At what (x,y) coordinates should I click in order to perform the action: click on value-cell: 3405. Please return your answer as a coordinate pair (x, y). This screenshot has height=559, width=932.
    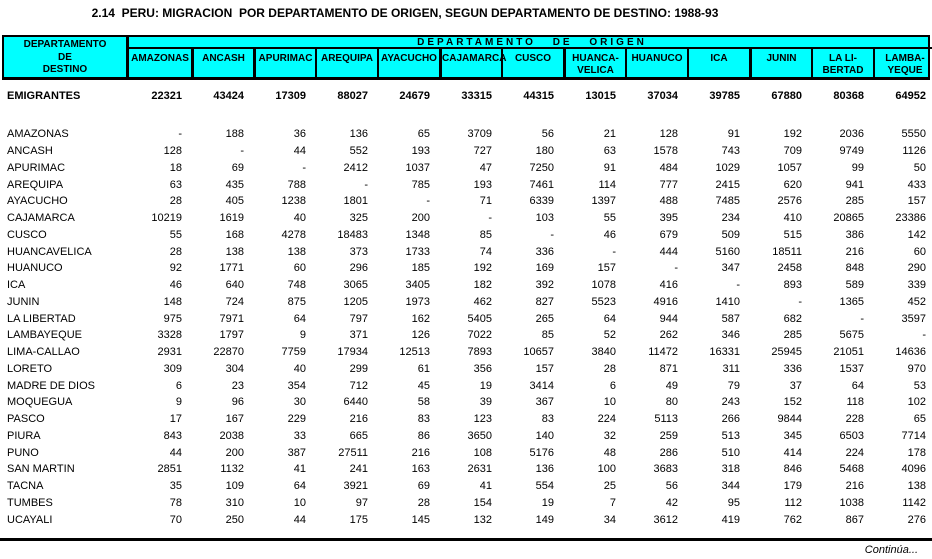
    Looking at the image, I should click on (417, 285).